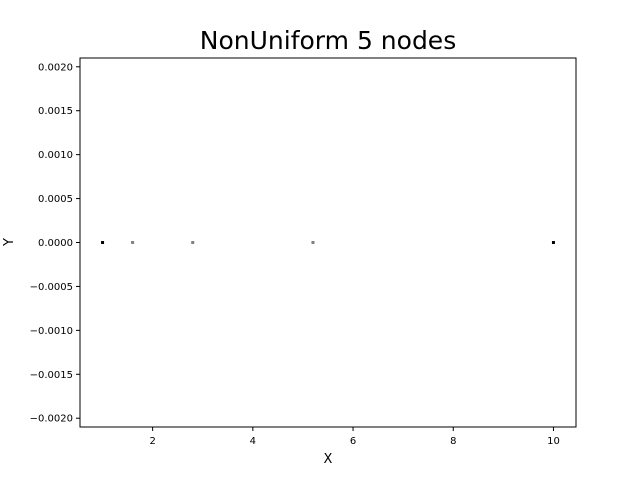 This screenshot has width=640, height=480. Describe the element at coordinates (51, 287) in the screenshot. I see `y-tick-label: −0.0005` at that location.